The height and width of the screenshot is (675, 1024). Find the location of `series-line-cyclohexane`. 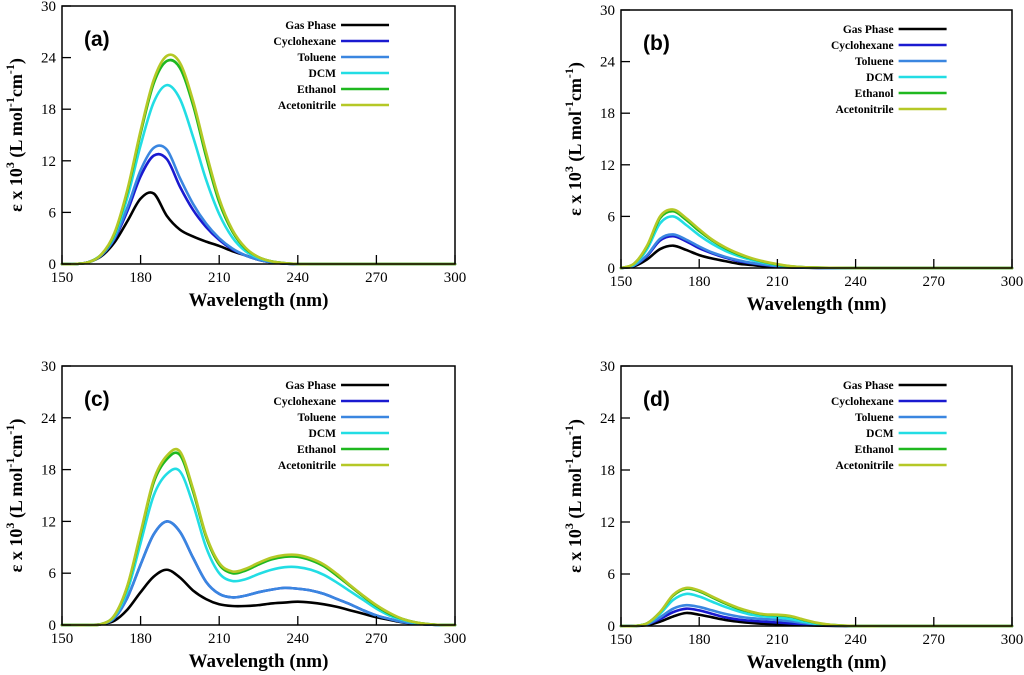

series-line-cyclohexane is located at coordinates (816, 252).